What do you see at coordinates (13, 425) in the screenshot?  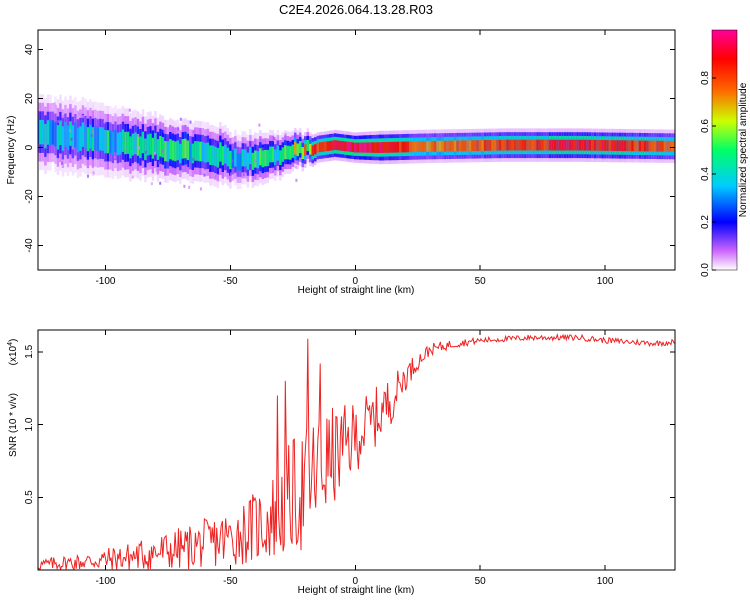 I see `snr-y-axis-label: SNR (10 * v/v)` at bounding box center [13, 425].